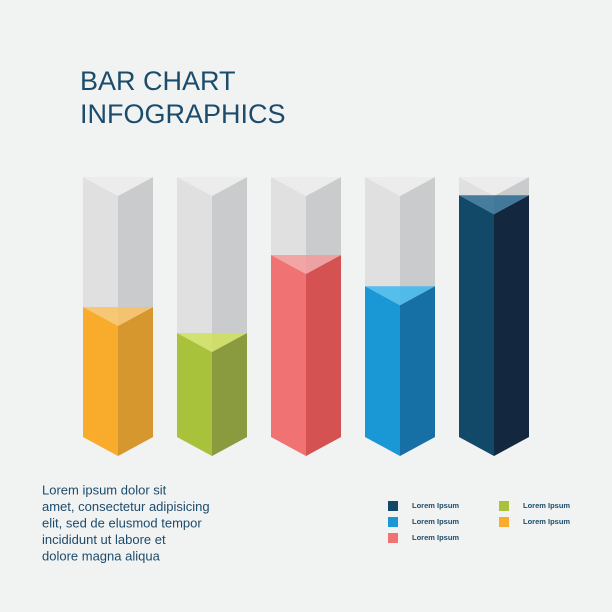 This screenshot has width=612, height=612. What do you see at coordinates (122, 522) in the screenshot?
I see `paragraph-line: elit, sed de elusmod tempor` at bounding box center [122, 522].